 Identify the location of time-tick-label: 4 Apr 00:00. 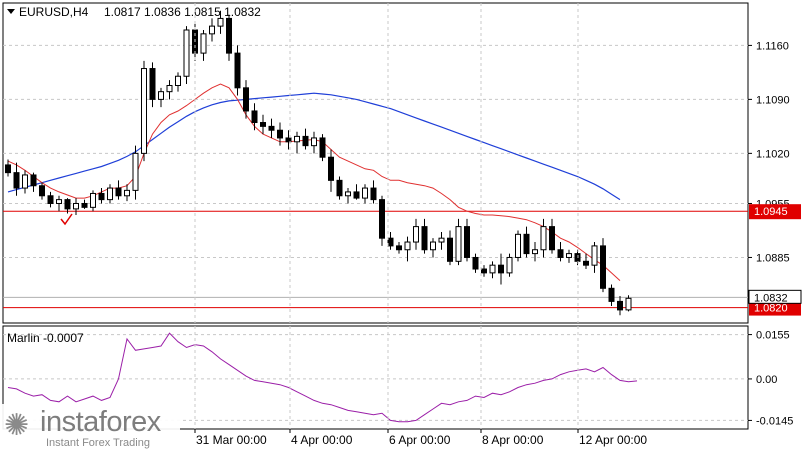
(322, 440).